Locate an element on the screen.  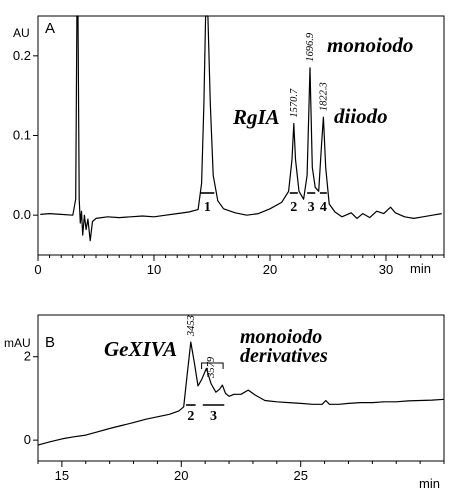
fraction-label-a-4: 4 is located at coordinates (323, 207).